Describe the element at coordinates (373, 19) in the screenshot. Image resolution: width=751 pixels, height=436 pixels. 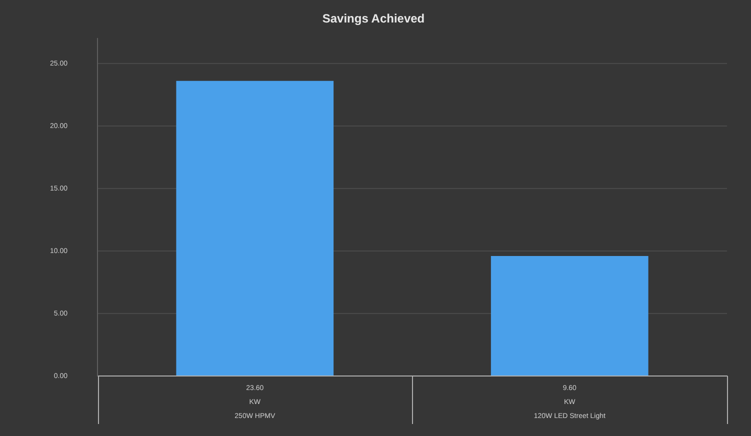
I see `chart-title: Savings Achieved` at that location.